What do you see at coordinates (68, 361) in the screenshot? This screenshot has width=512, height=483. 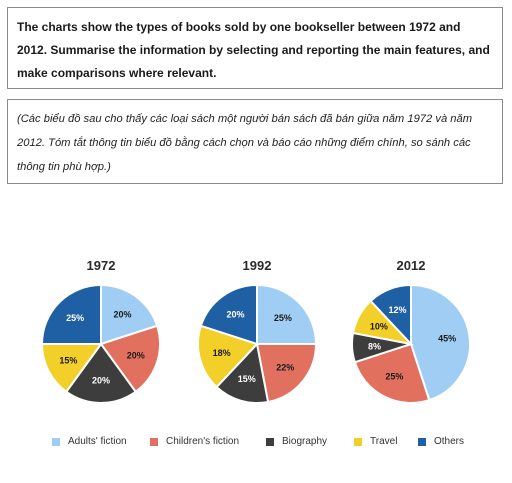 I see `slice-label-travel: 15%` at bounding box center [68, 361].